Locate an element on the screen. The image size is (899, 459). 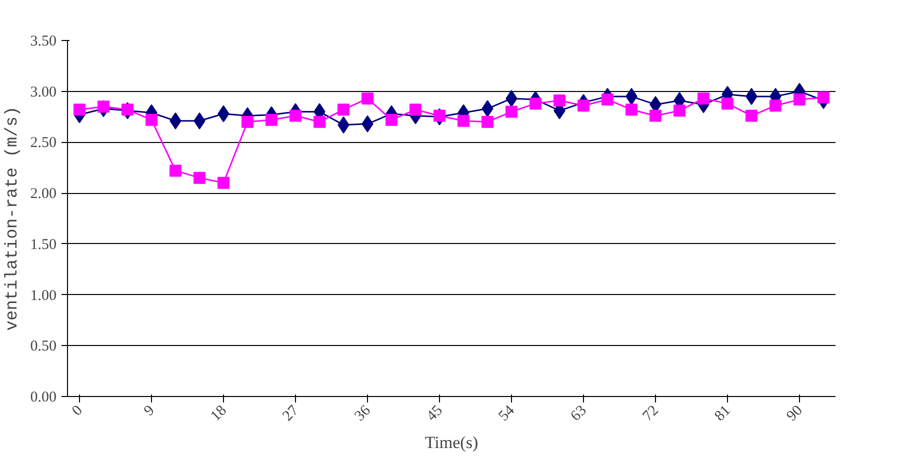
y-tick-label: 2.00 is located at coordinates (43, 194).